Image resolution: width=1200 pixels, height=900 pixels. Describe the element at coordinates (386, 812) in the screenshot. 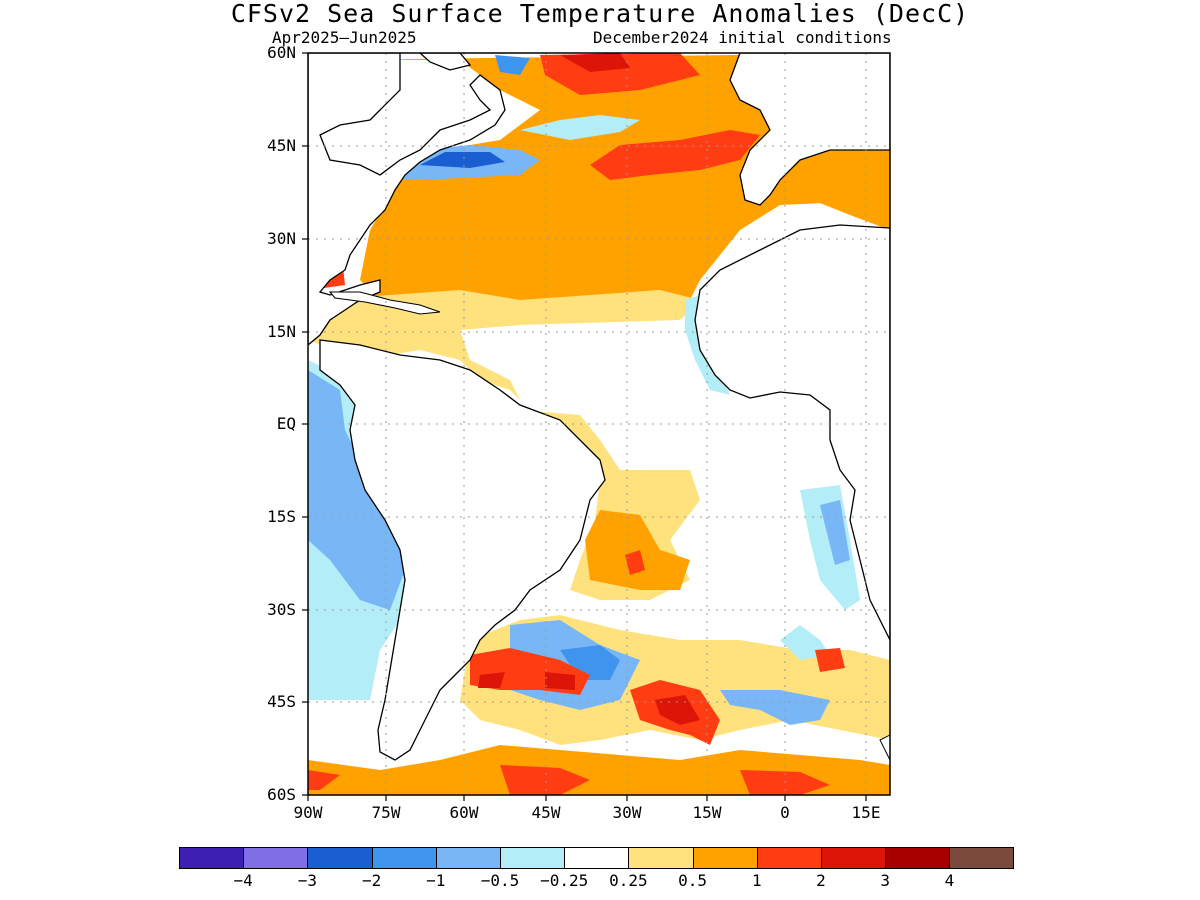

I see `lon-label: 75W` at that location.